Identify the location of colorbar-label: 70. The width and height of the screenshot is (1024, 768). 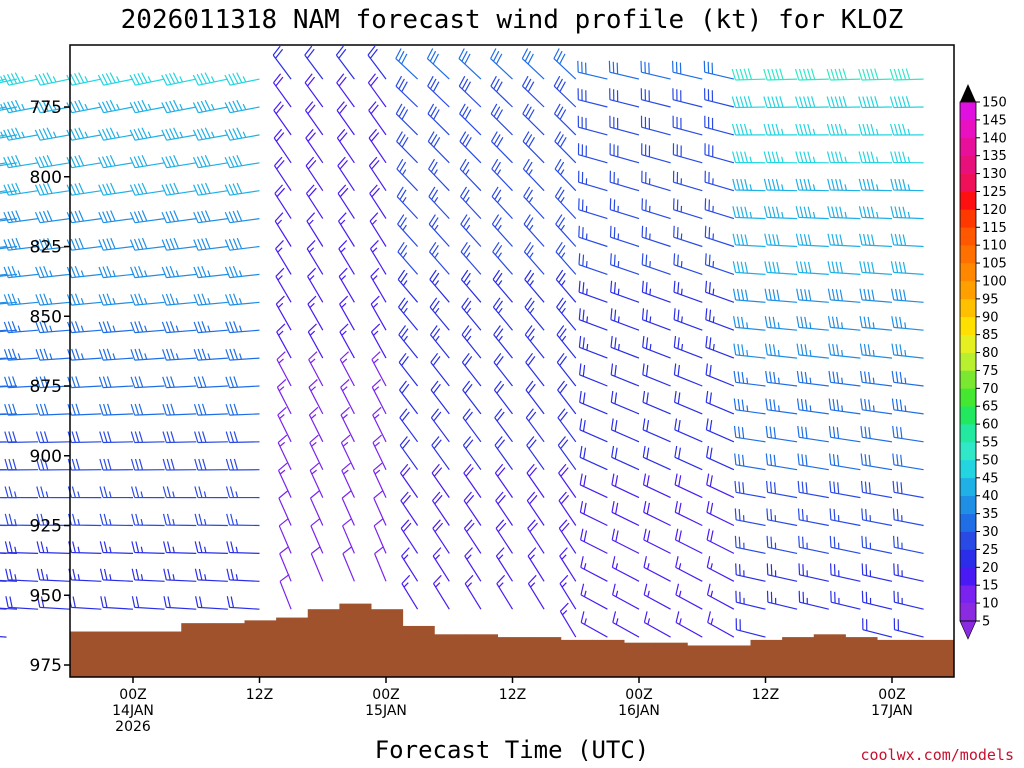
(990, 389).